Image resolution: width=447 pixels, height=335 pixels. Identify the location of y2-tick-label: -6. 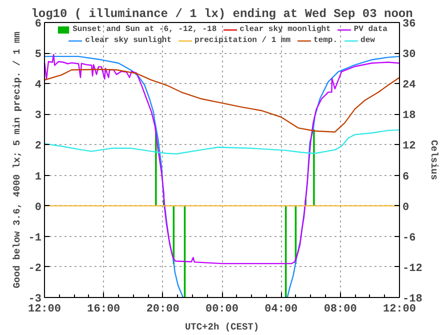
(409, 238).